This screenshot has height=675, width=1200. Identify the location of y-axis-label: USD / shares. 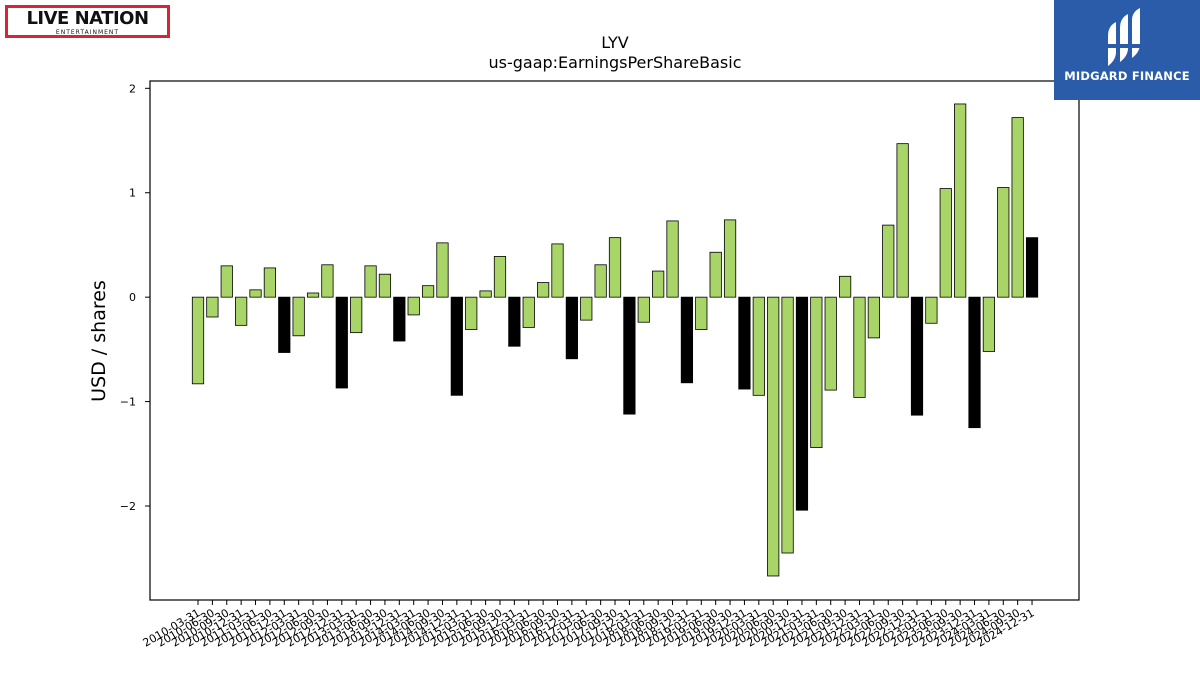
(99, 341).